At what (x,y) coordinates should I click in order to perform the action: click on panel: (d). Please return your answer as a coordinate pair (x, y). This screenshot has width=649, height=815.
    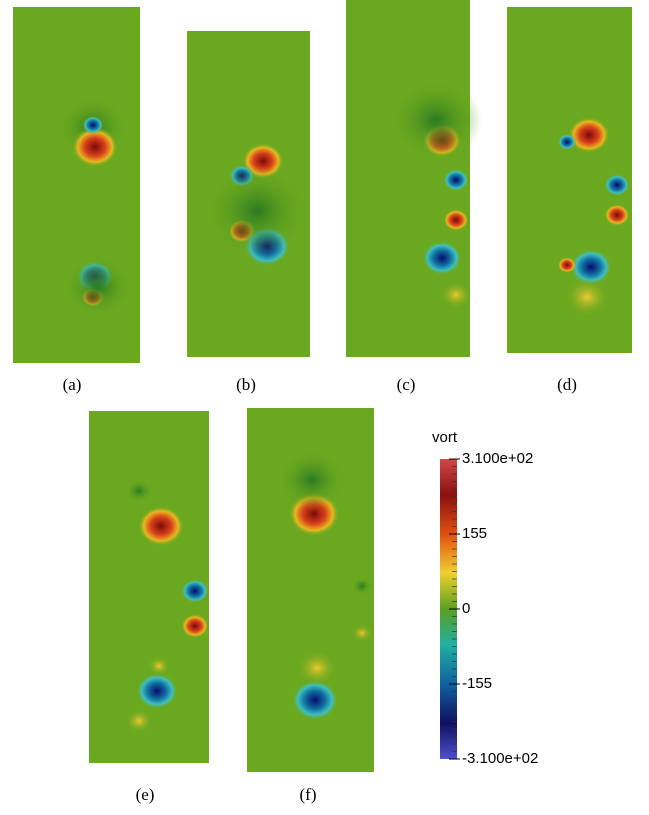
    Looking at the image, I should click on (569, 200).